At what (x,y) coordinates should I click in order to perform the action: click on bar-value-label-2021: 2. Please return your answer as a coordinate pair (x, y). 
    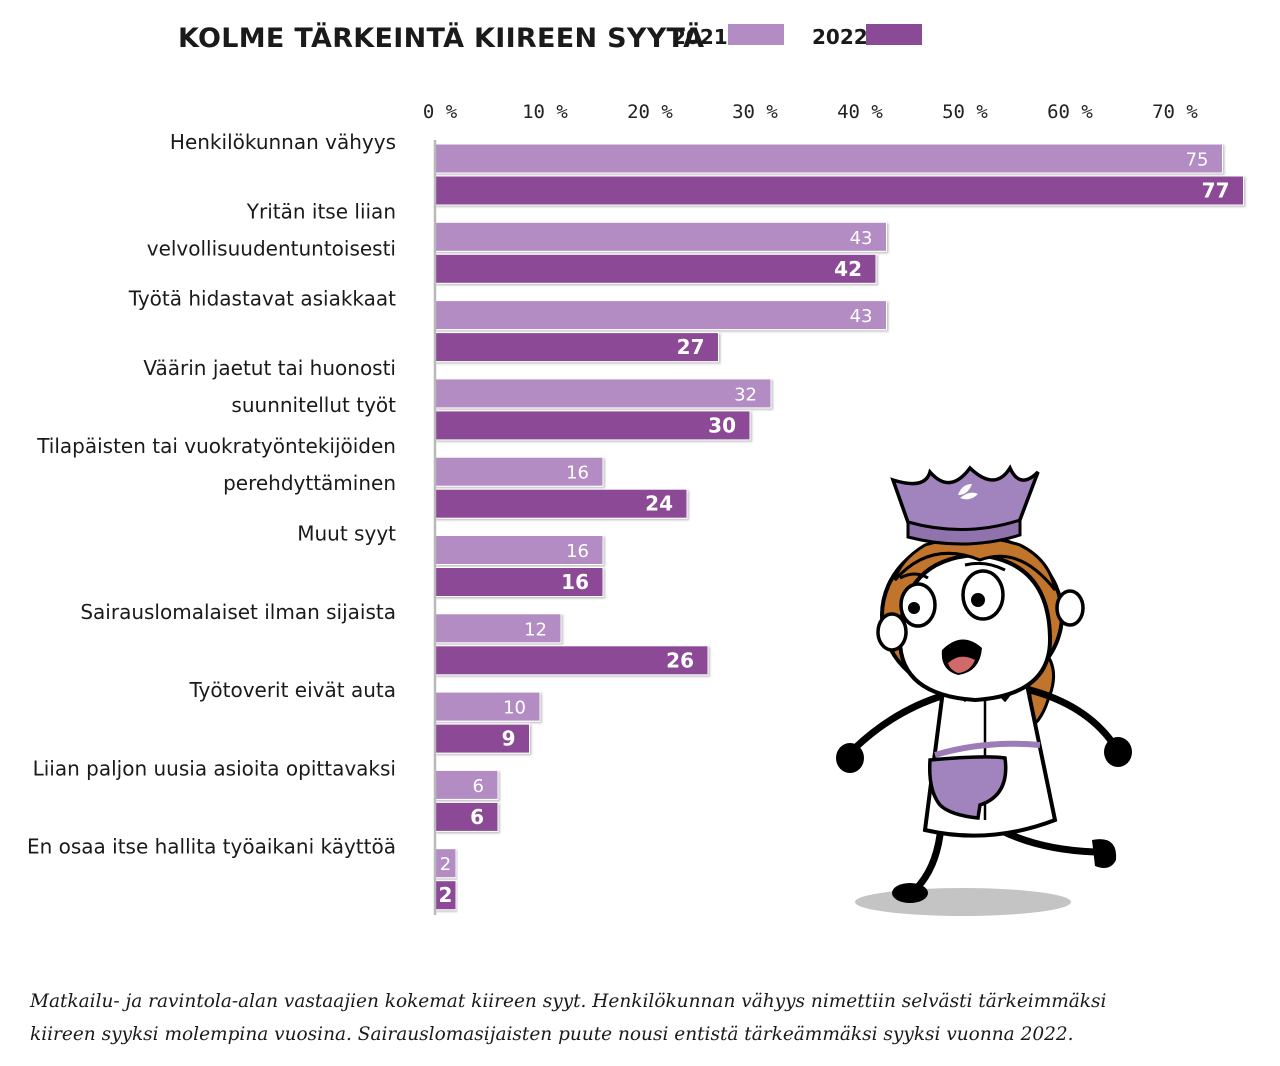
    Looking at the image, I should click on (445, 864).